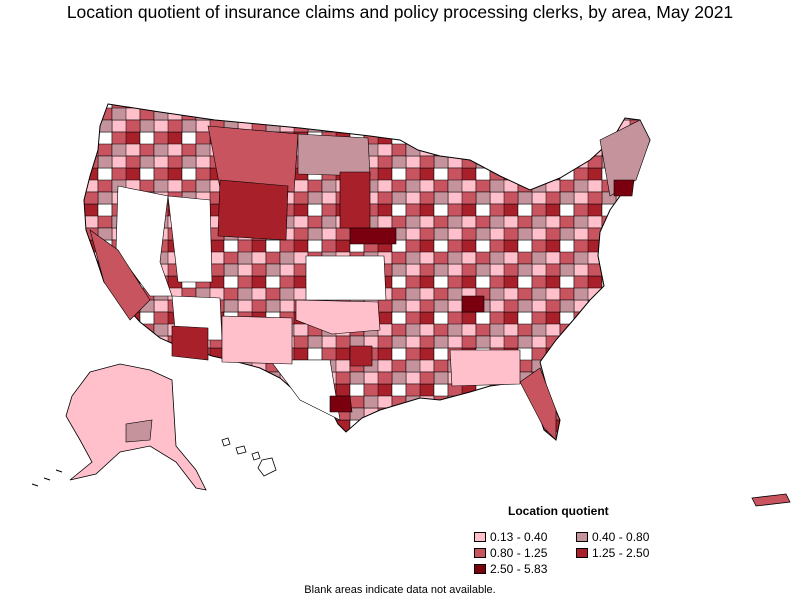 The width and height of the screenshot is (800, 600). I want to click on montana-region, so click(253, 159).